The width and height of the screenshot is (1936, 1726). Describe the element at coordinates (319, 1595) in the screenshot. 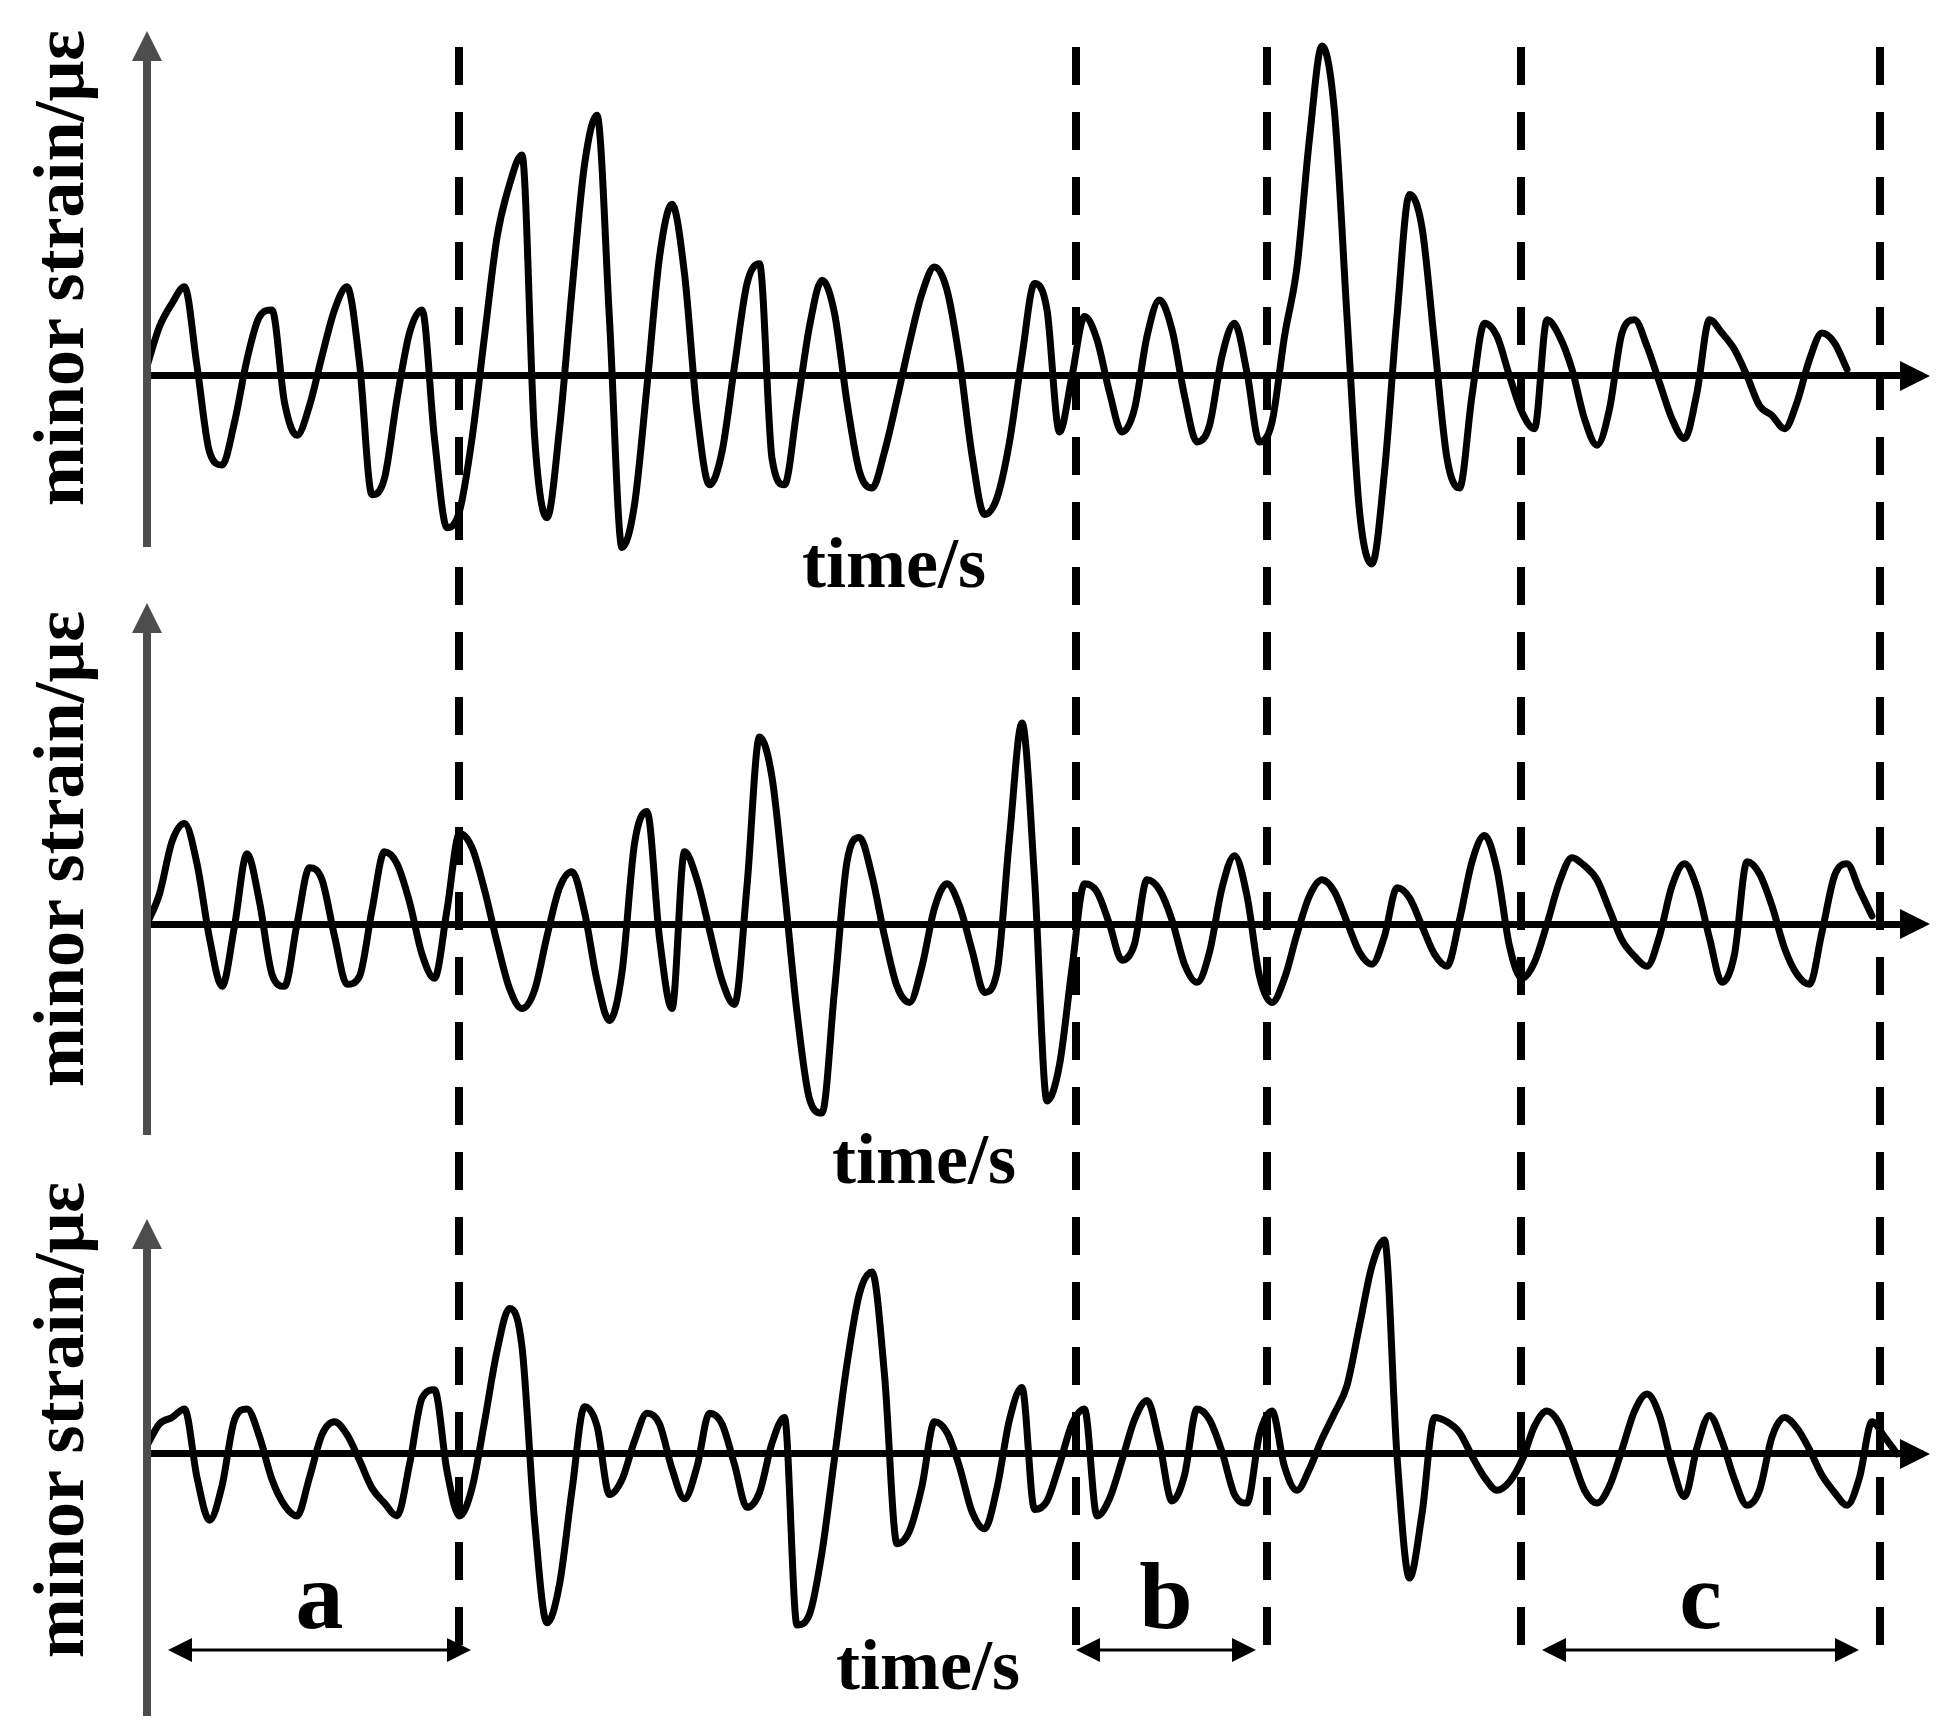

I see `annotation: a` at that location.